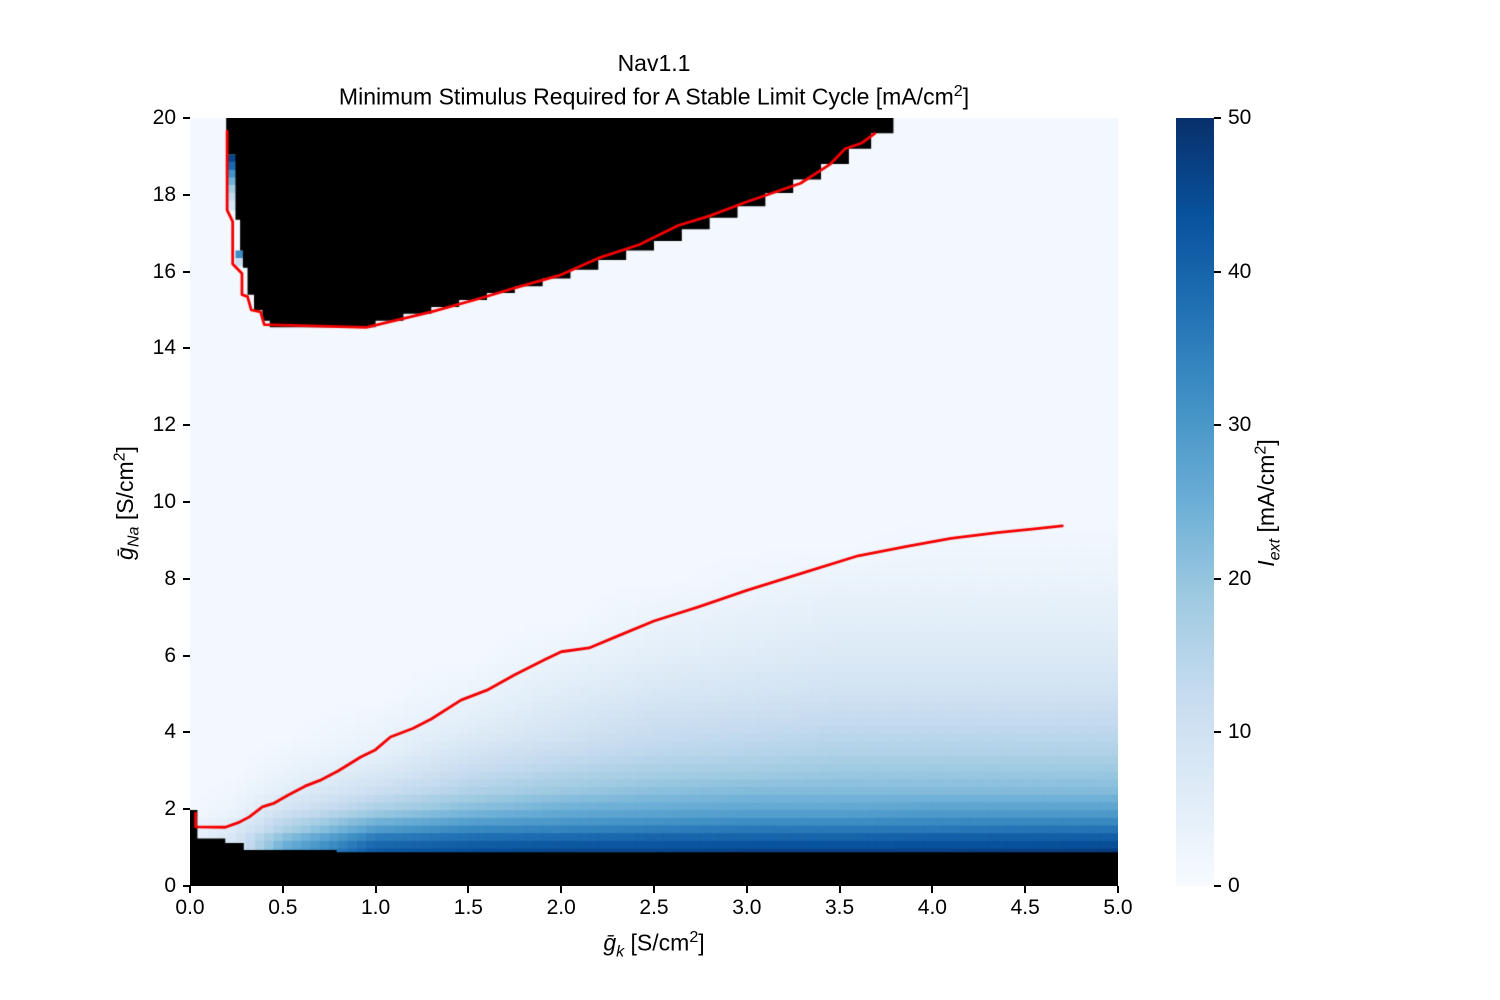 This screenshot has height=1000, width=1500. Describe the element at coordinates (170, 655) in the screenshot. I see `y-tick-6-label: 6` at that location.